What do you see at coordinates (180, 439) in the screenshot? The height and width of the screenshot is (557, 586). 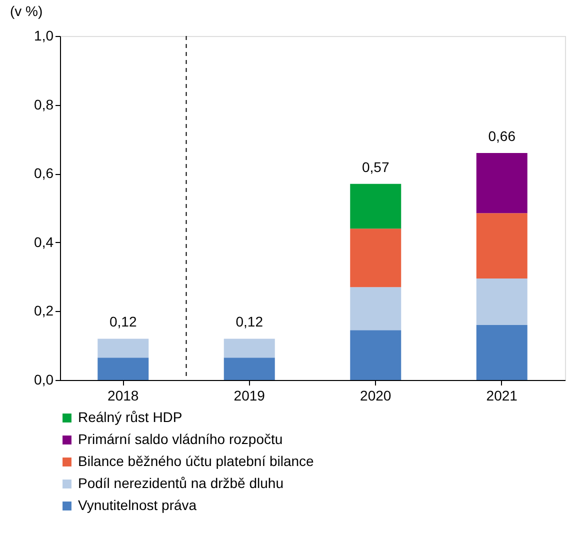 I see `legend-label: Primární saldo vládního rozpočtu` at bounding box center [180, 439].